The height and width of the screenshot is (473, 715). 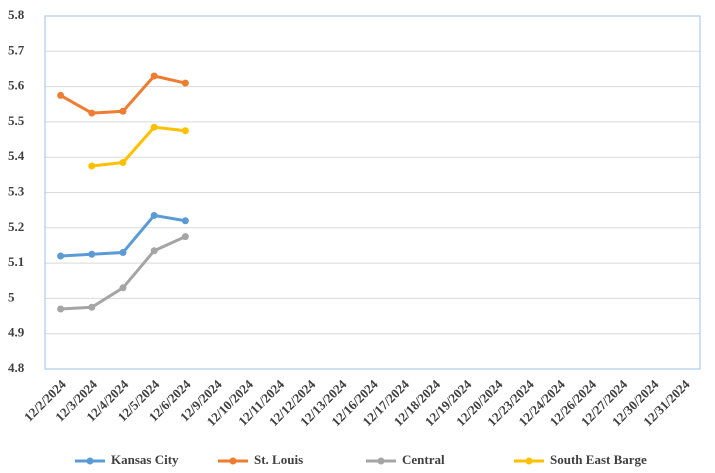 What do you see at coordinates (16, 85) in the screenshot?
I see `y-tick-label: 5.6` at bounding box center [16, 85].